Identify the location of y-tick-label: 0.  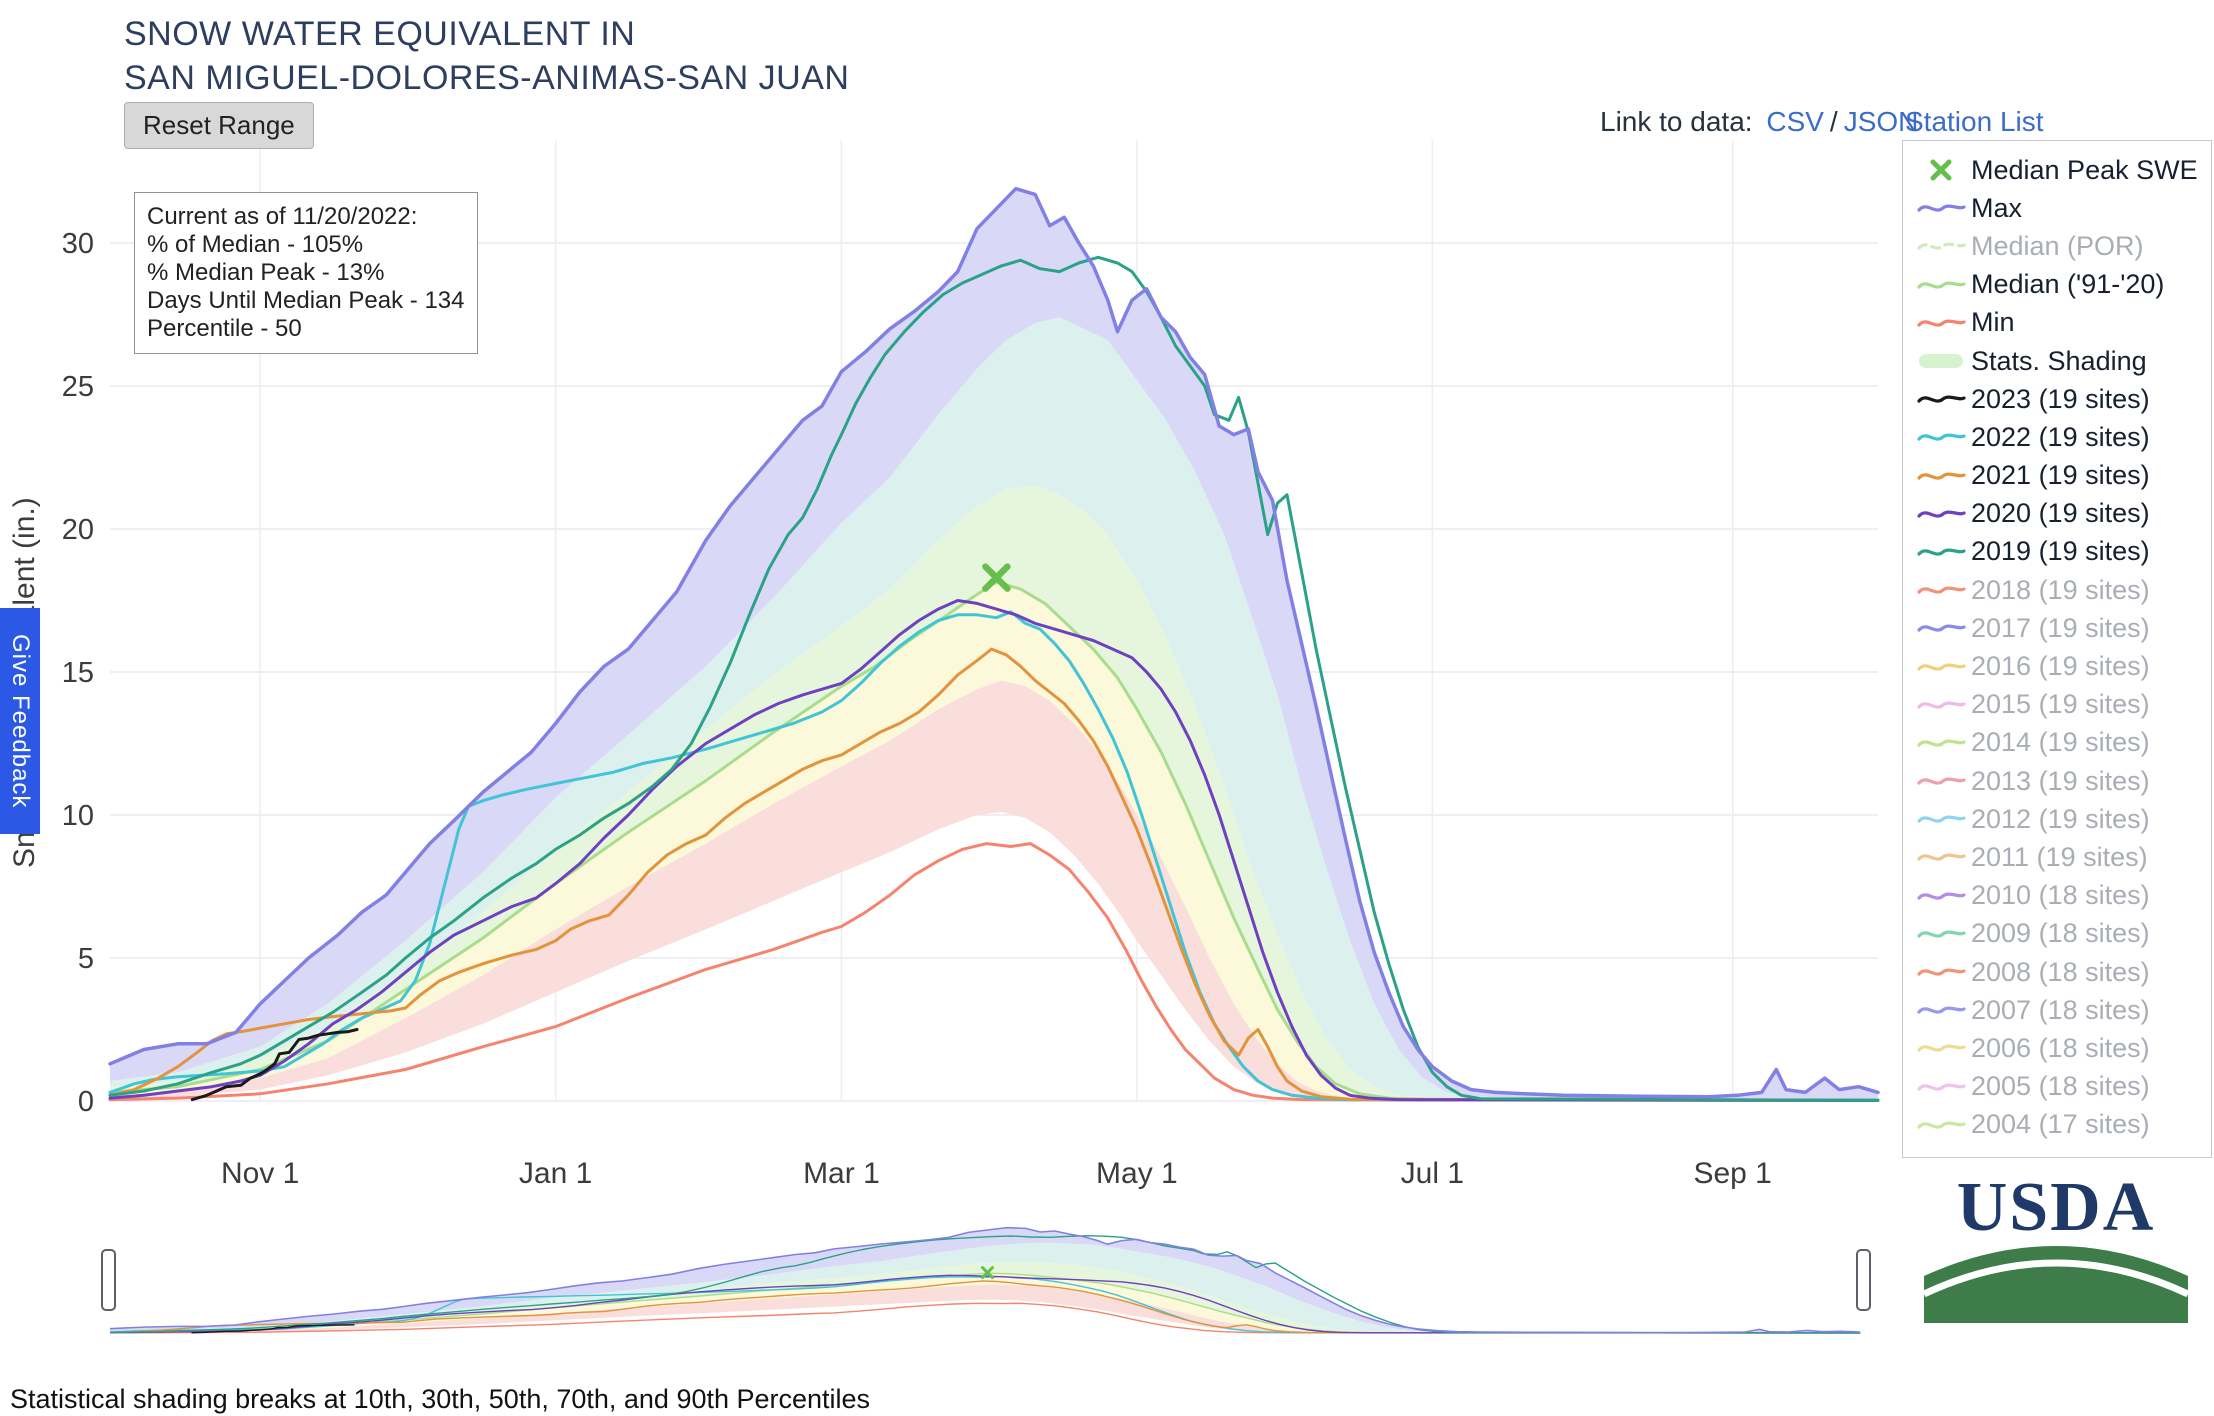
(86, 1102).